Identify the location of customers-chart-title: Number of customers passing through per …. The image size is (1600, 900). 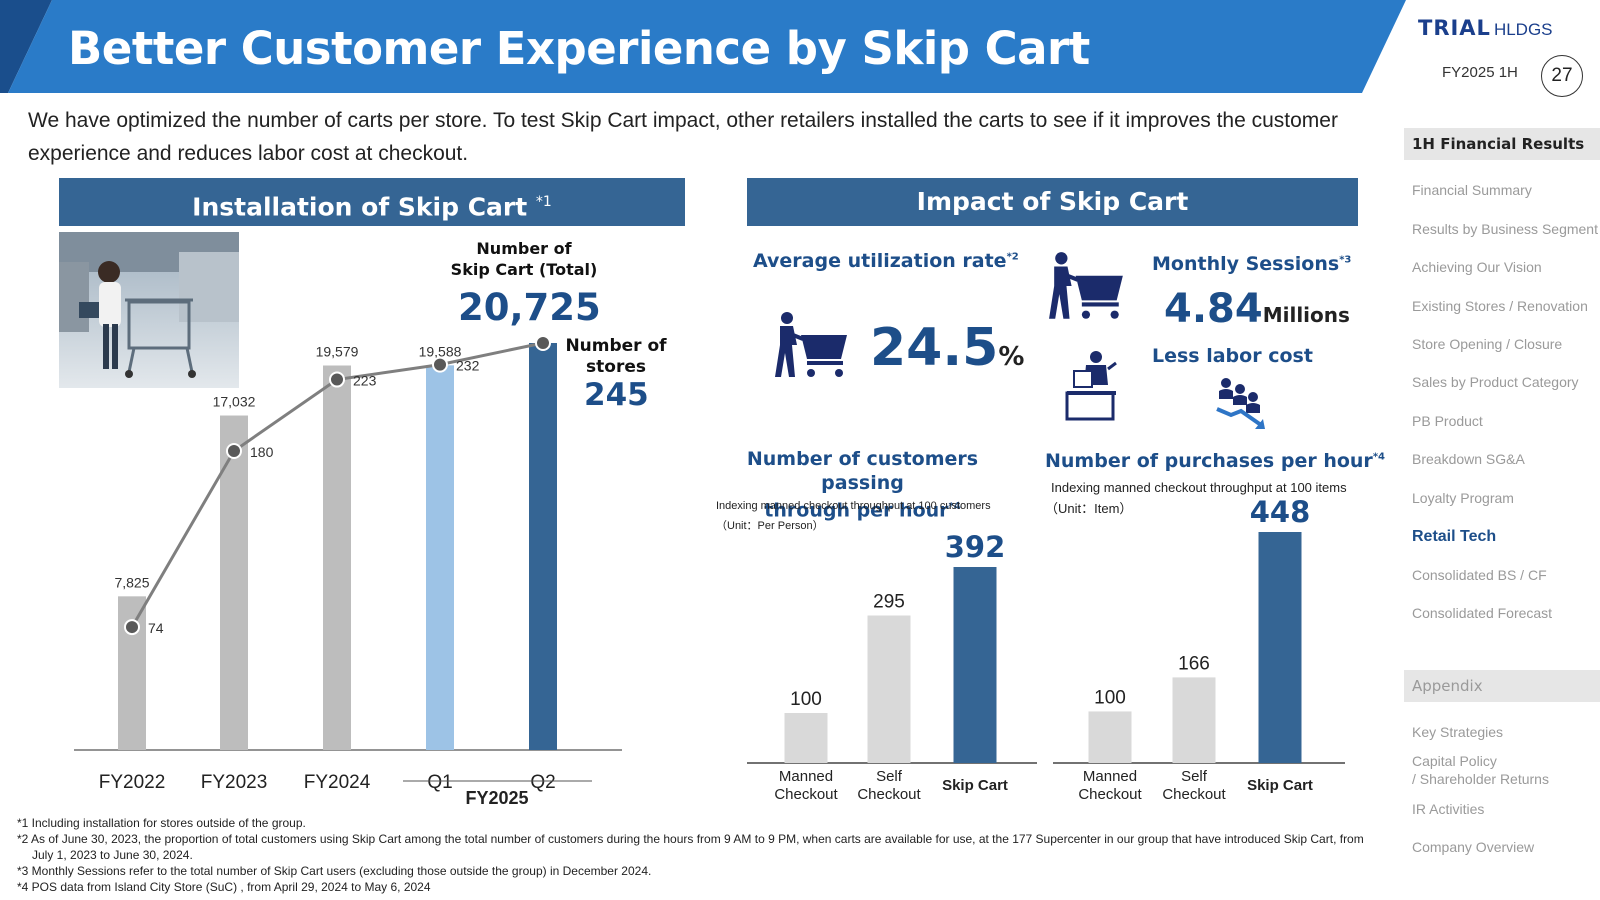
(862, 485).